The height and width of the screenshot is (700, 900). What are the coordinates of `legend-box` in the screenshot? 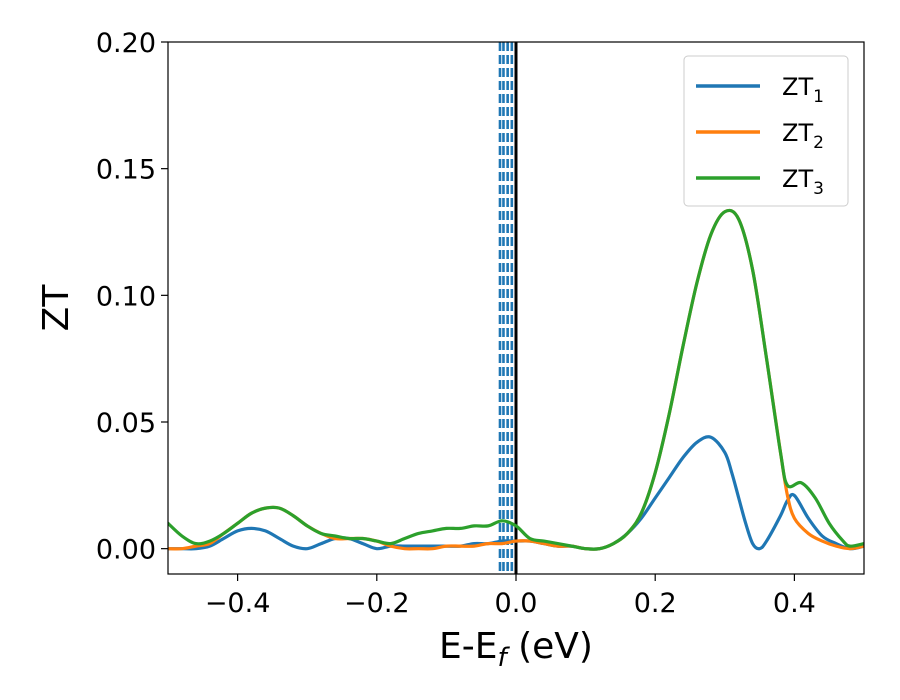 It's located at (766, 131).